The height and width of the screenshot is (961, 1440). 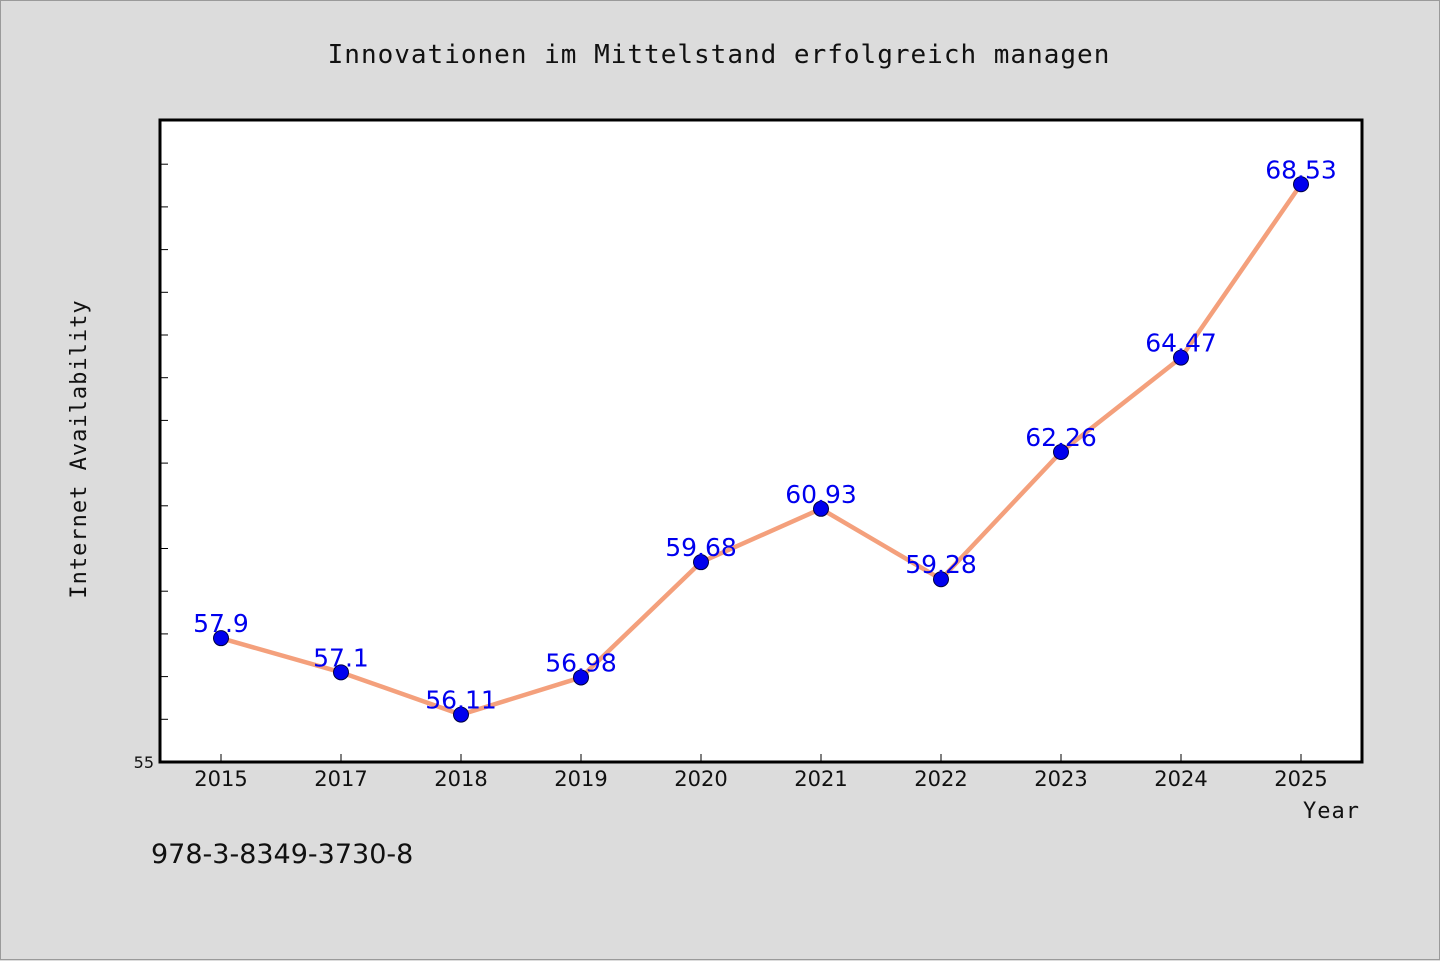 What do you see at coordinates (820, 779) in the screenshot?
I see `x-tick-label: 2021` at bounding box center [820, 779].